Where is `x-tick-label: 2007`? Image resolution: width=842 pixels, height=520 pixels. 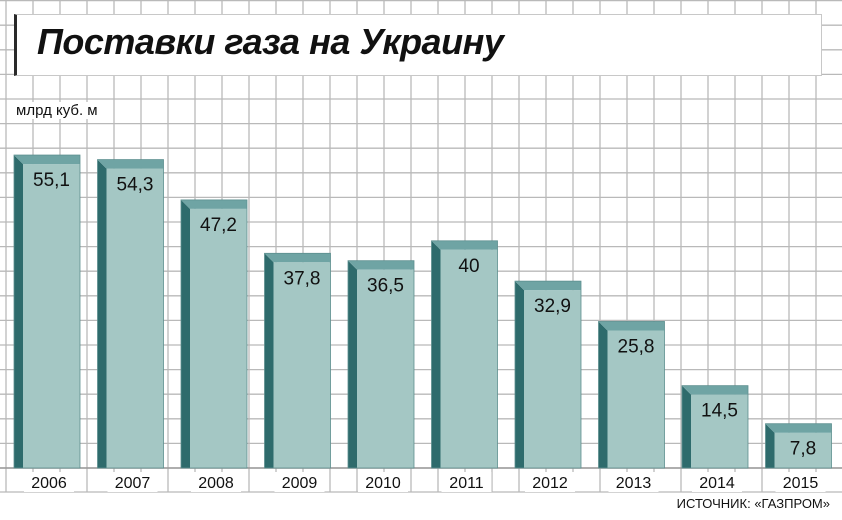
x-tick-label: 2007 is located at coordinates (133, 483).